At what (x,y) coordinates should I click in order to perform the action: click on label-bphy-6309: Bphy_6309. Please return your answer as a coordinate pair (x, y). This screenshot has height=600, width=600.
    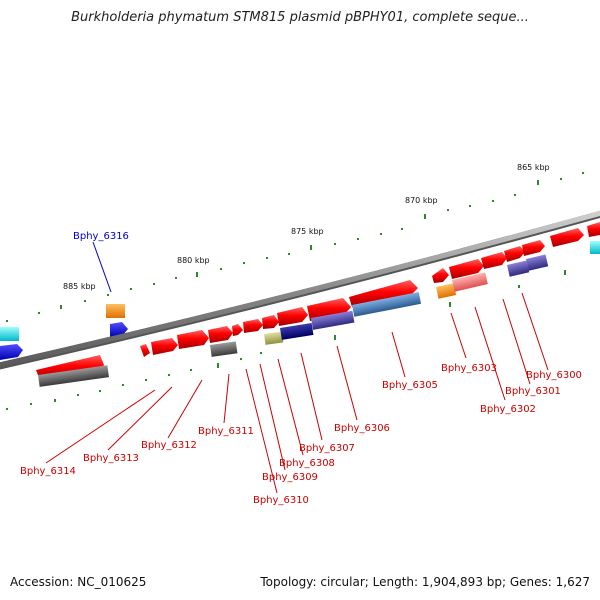
    Looking at the image, I should click on (290, 477).